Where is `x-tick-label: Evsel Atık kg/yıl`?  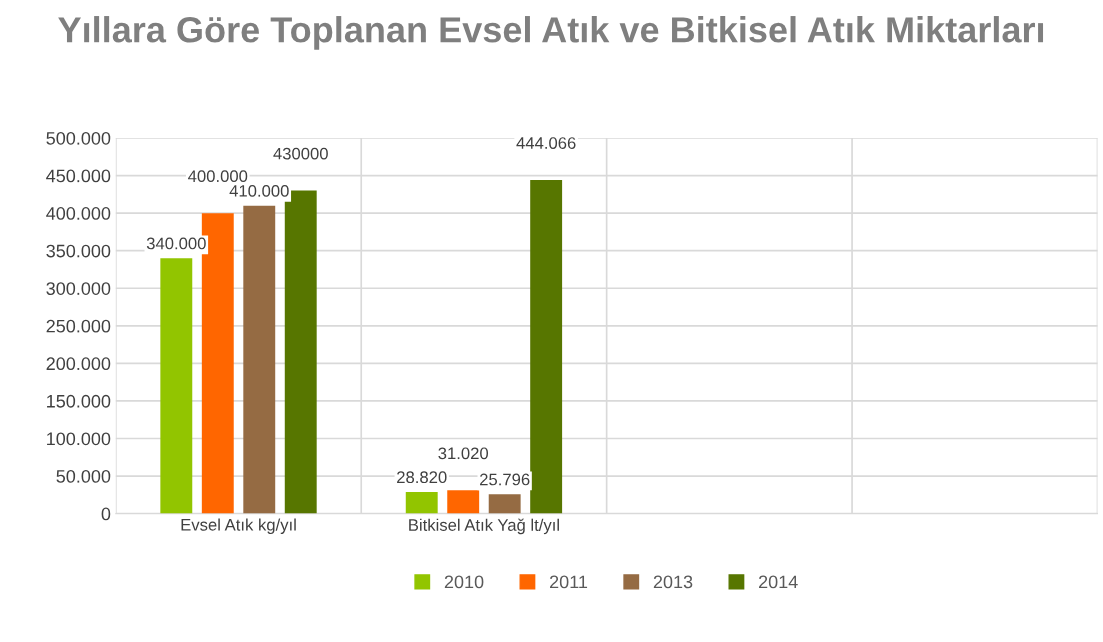
x-tick-label: Evsel Atık kg/yıl is located at coordinates (238, 526).